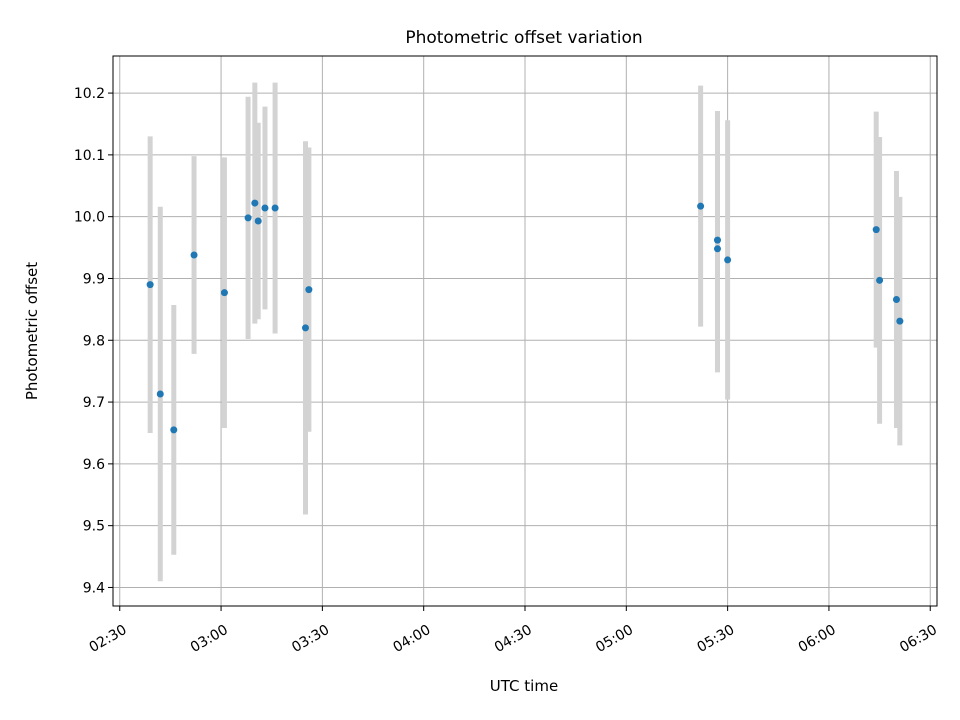 This screenshot has width=960, height=720. I want to click on y-axis-ticks: 9.4 9.5 9.6 9.7 9.8 9.9 10.0 10.1 10.2, so click(93, 341).